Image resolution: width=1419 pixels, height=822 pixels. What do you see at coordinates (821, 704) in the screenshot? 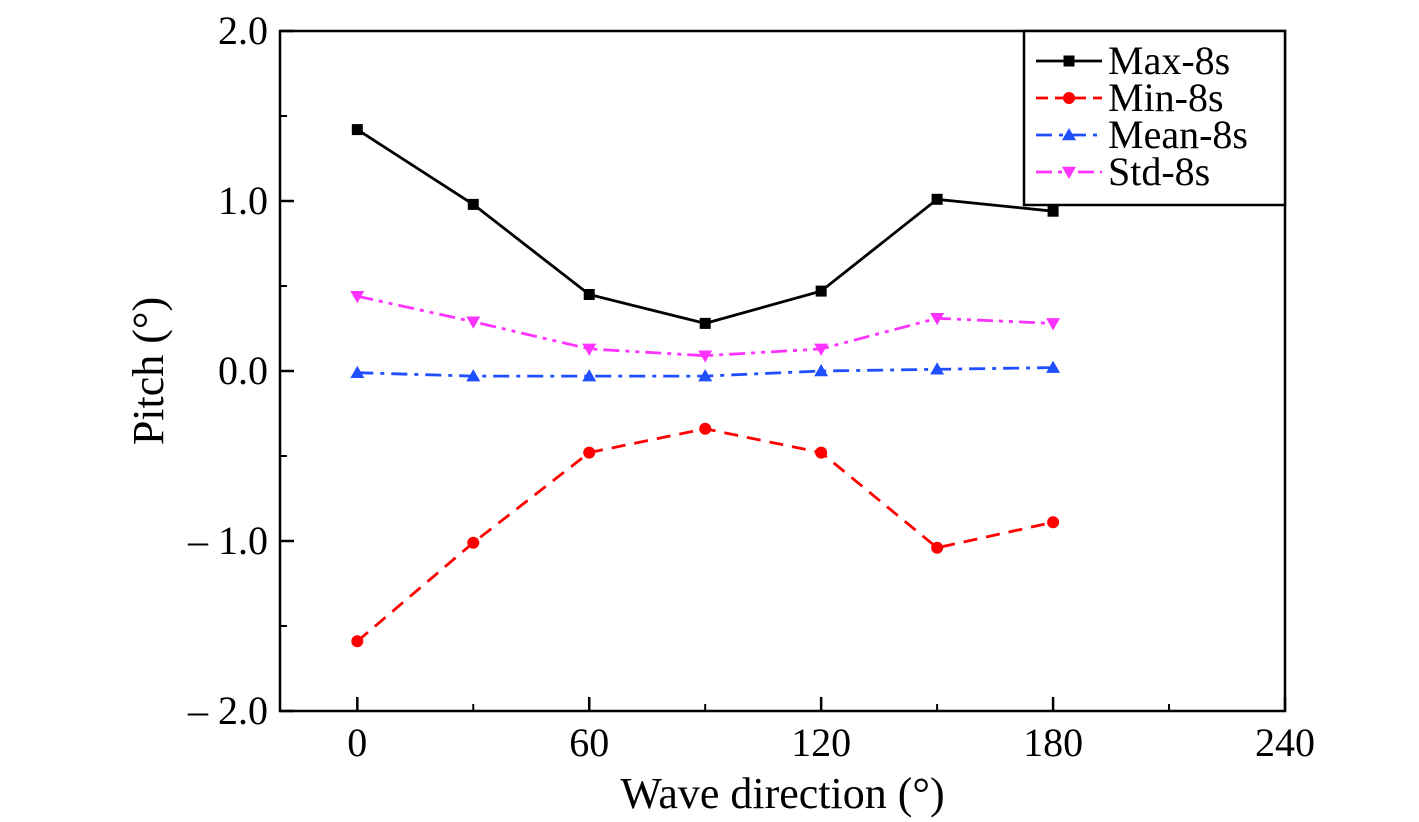
I see `x-major-ticks` at bounding box center [821, 704].